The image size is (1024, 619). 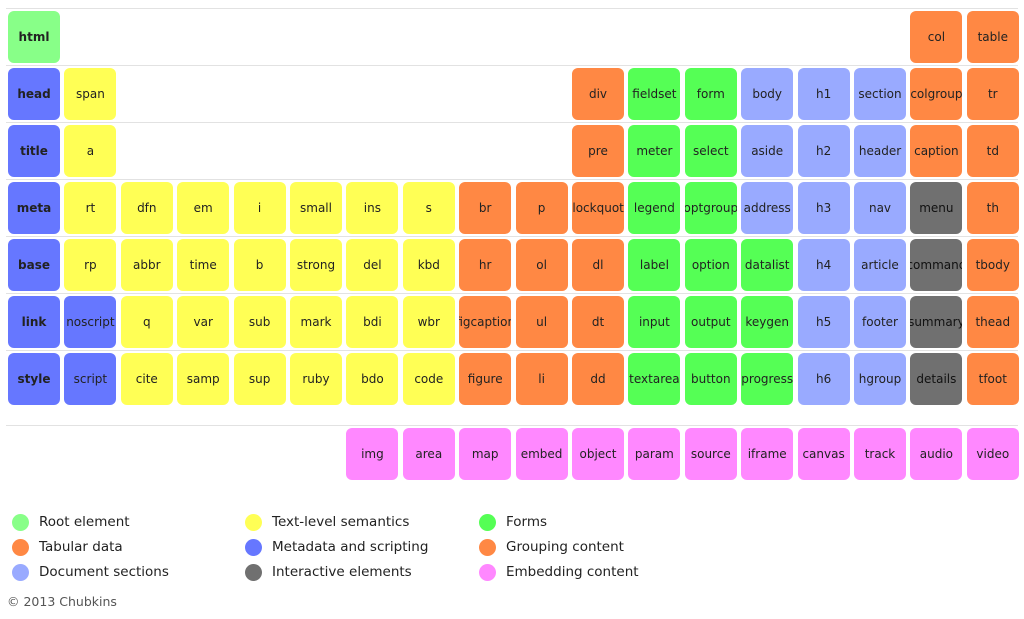 I want to click on element-tile-img: img, so click(x=372, y=454).